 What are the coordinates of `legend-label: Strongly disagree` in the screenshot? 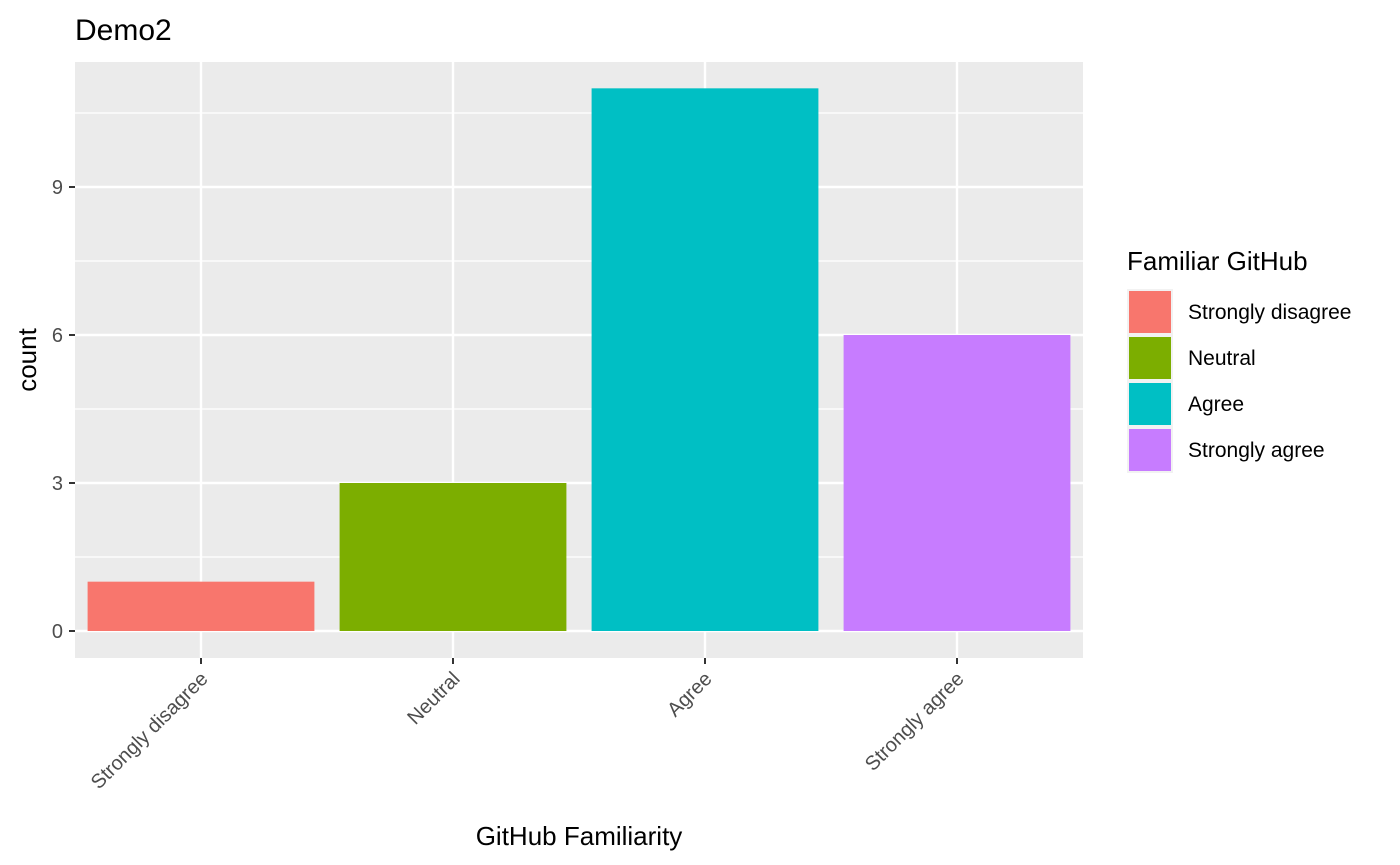 It's located at (1269, 312).